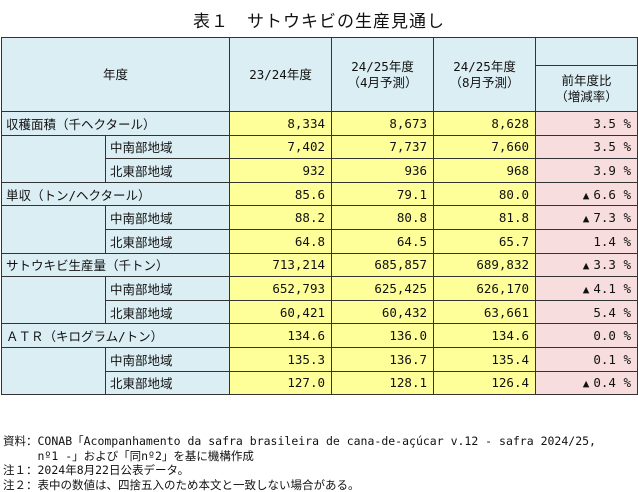 This screenshot has width=638, height=492. I want to click on yoy-ratio: 1.4 %, so click(587, 241).